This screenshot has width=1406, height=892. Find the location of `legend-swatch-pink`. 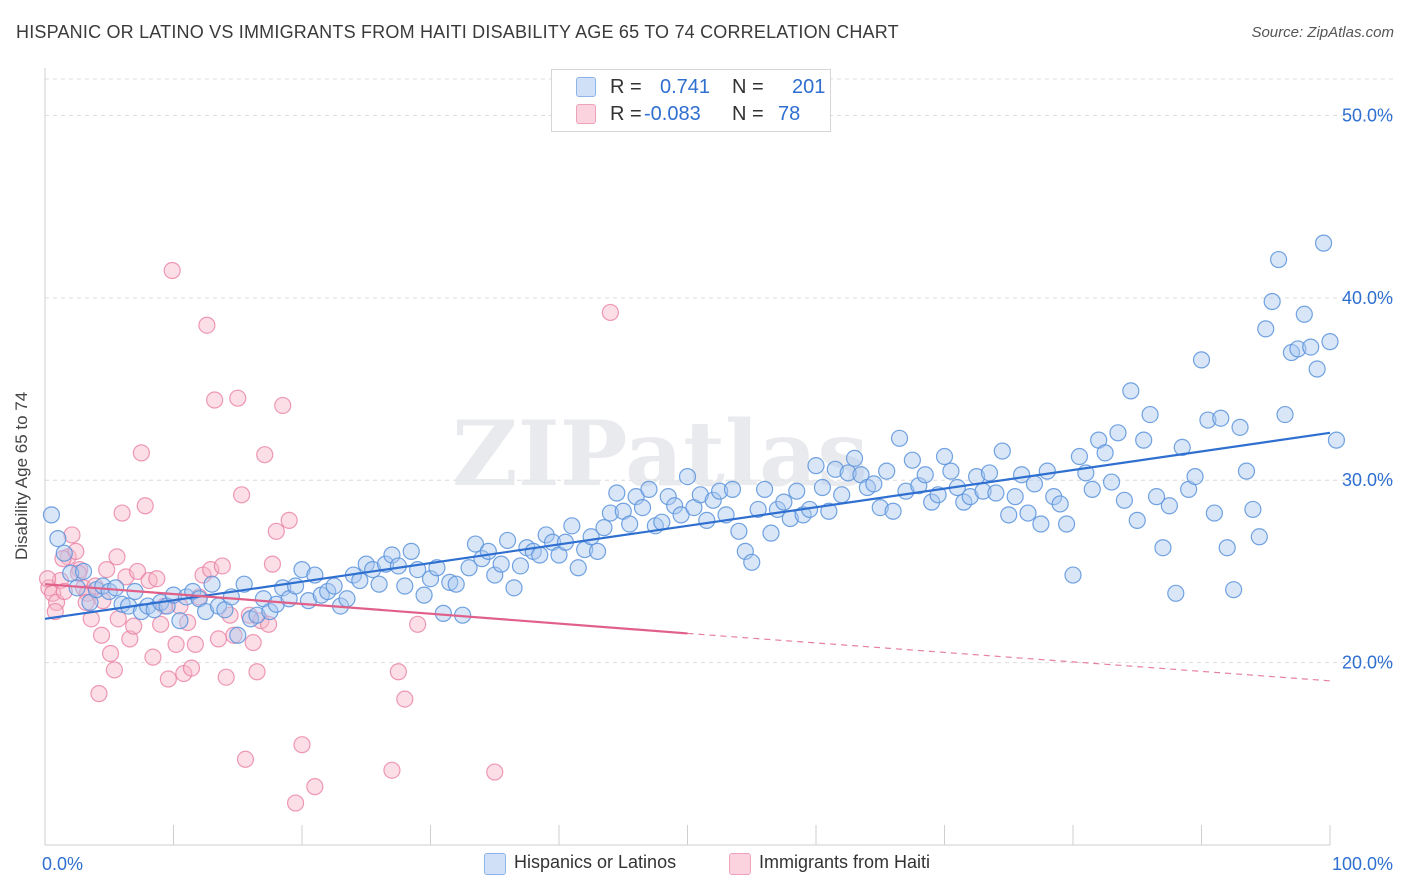

legend-swatch-pink is located at coordinates (586, 114).